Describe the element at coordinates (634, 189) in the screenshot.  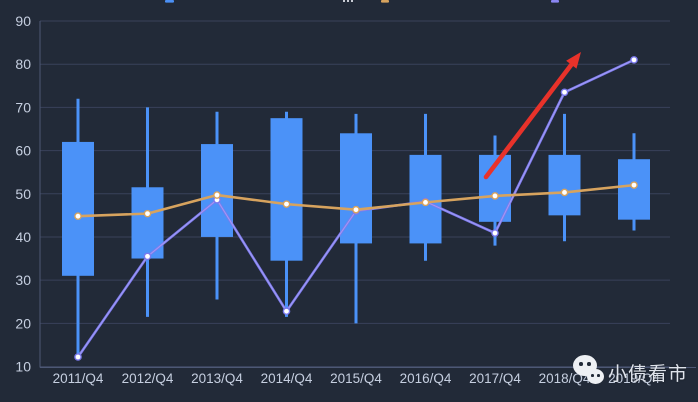
I see `box-2019/Q4` at that location.